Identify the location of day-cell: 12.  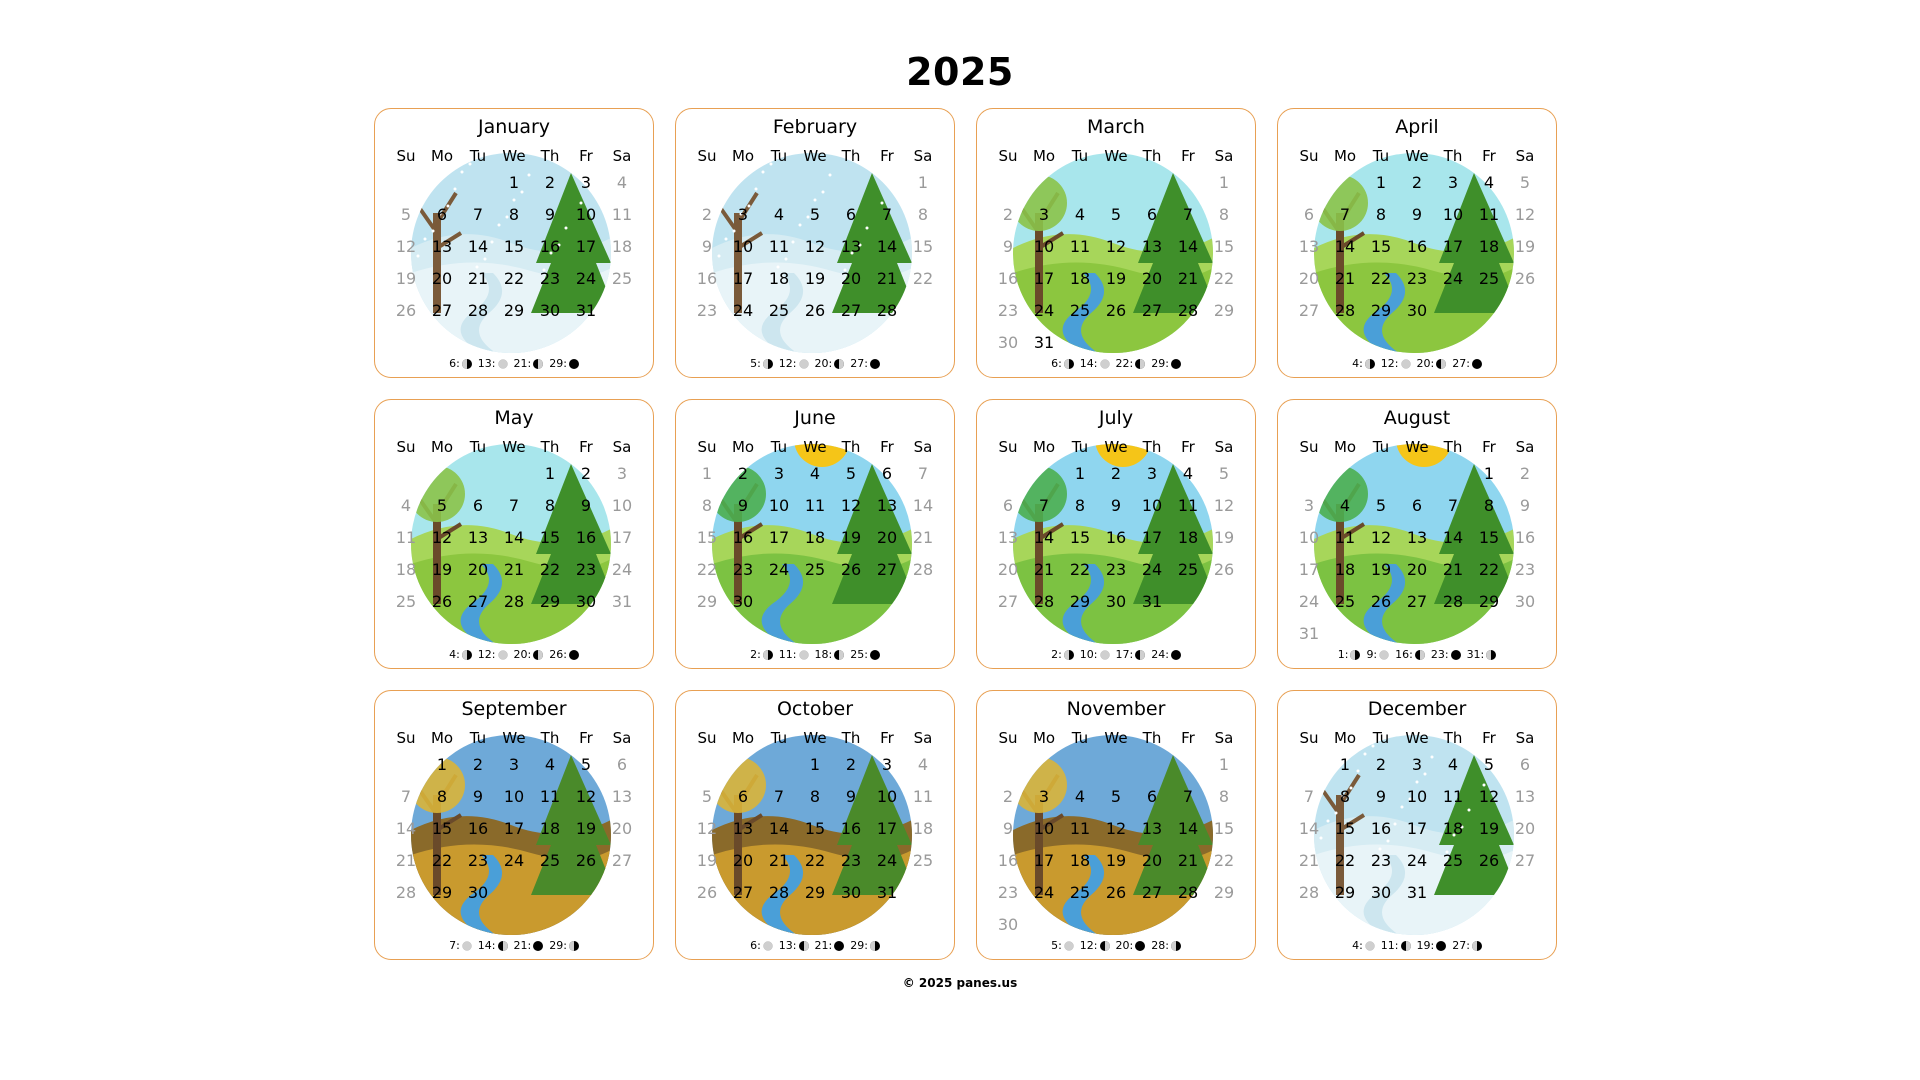
(1381, 537).